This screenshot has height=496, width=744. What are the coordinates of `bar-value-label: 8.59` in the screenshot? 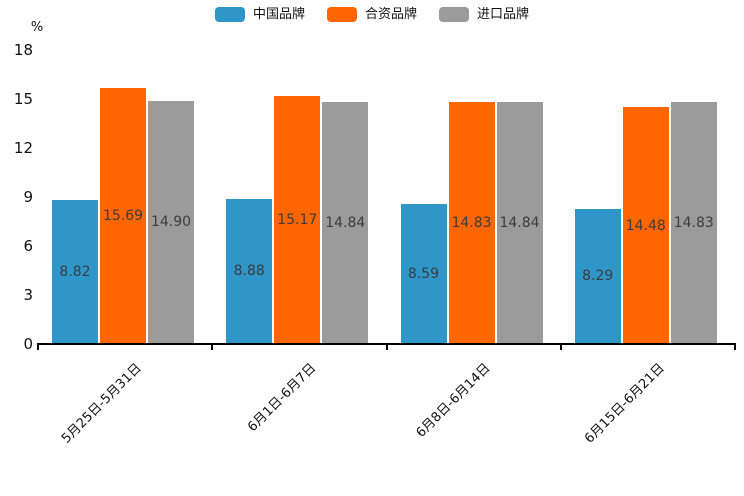 It's located at (423, 273).